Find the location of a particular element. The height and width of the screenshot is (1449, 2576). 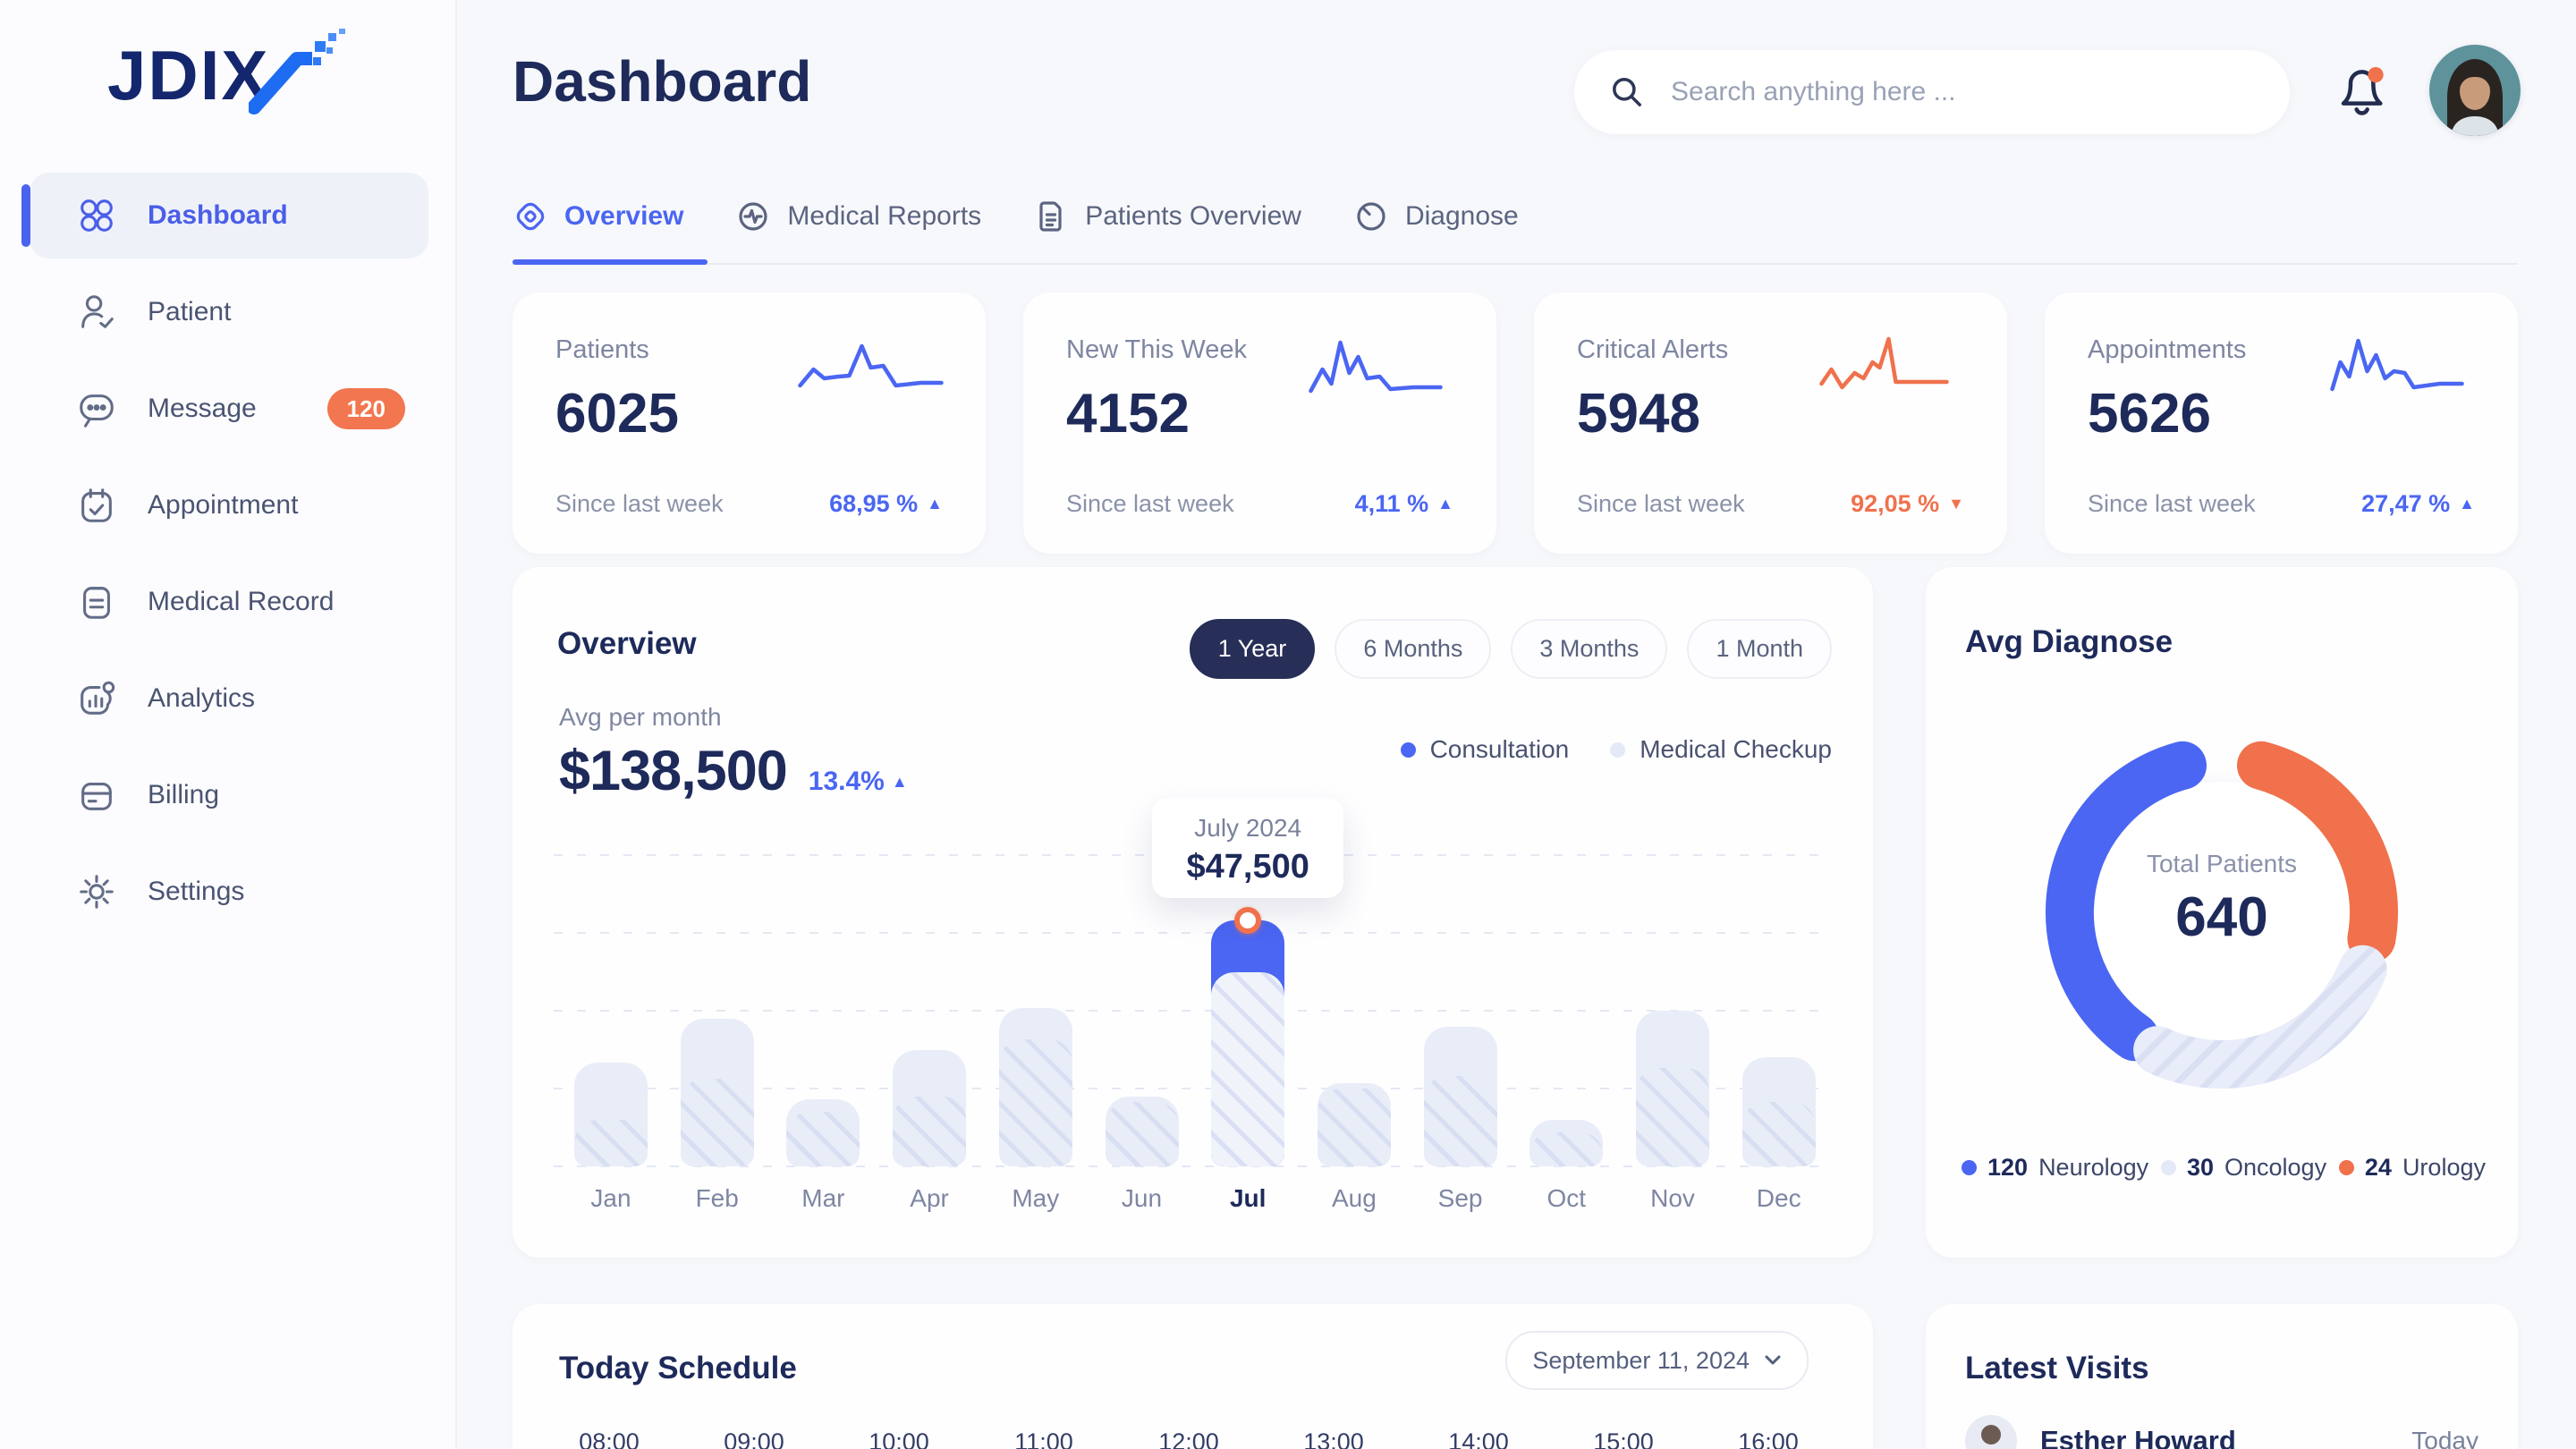

consultation-dot is located at coordinates (1408, 749).